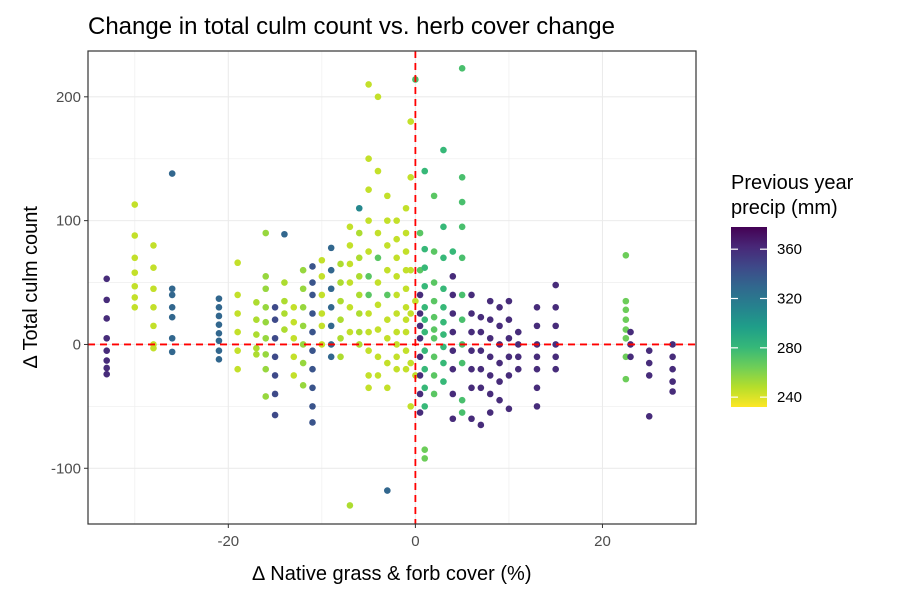  Describe the element at coordinates (789, 299) in the screenshot. I see `legend-tick-label: 320` at that location.